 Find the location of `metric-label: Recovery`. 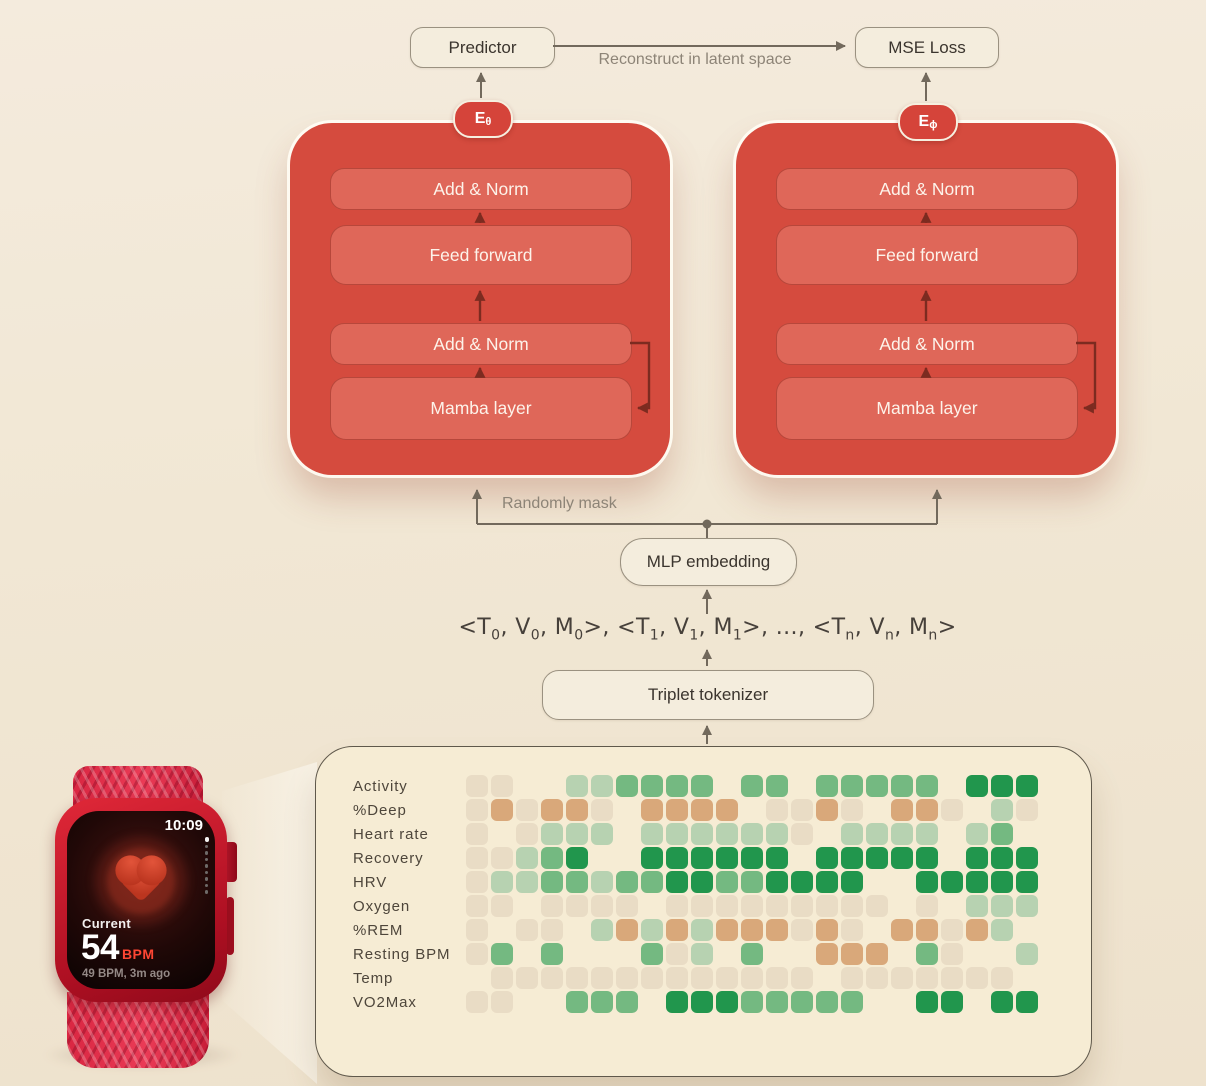

metric-label: Recovery is located at coordinates (388, 858).